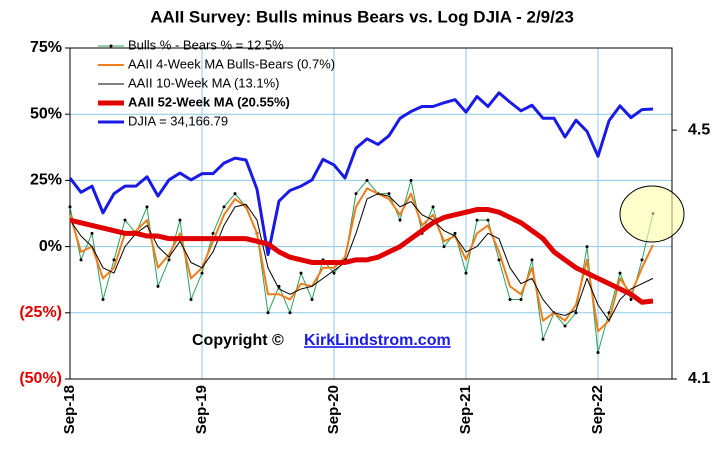  I want to click on y-tick-label: 0%, so click(50, 246).